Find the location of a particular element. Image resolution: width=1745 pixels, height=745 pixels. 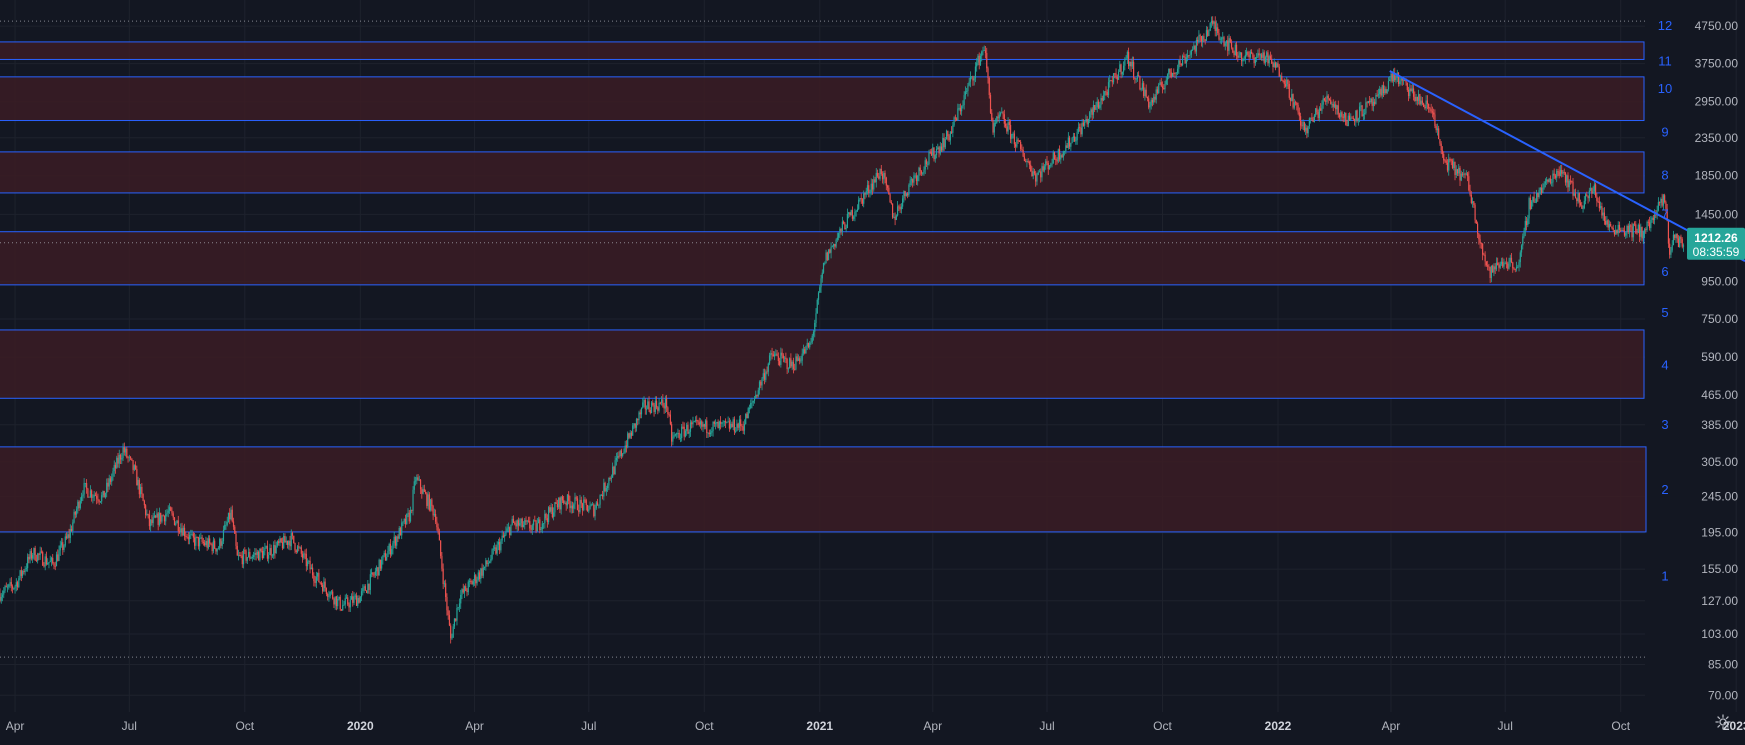

gear-icon is located at coordinates (1723, 722).